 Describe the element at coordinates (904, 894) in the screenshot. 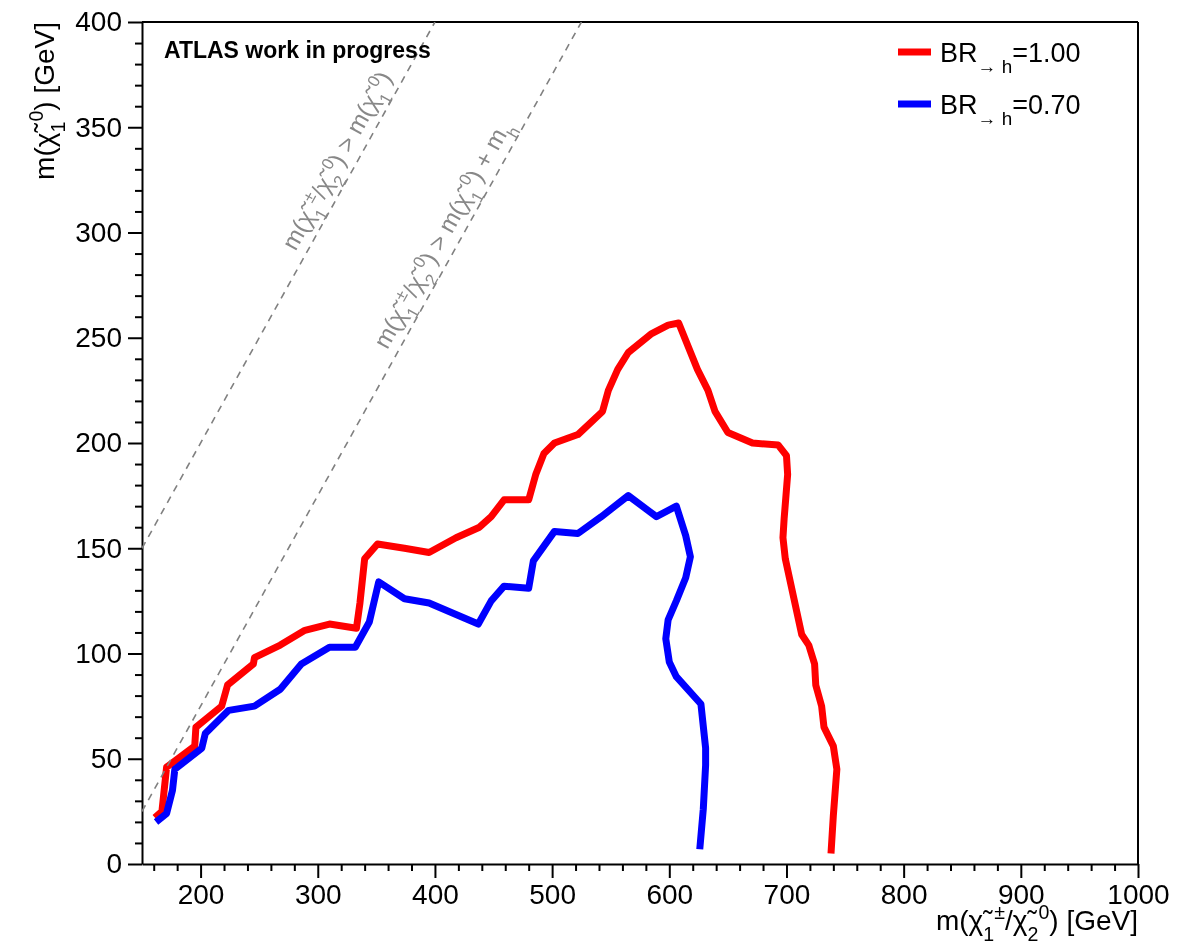

I see `x-tick-label: 800` at that location.